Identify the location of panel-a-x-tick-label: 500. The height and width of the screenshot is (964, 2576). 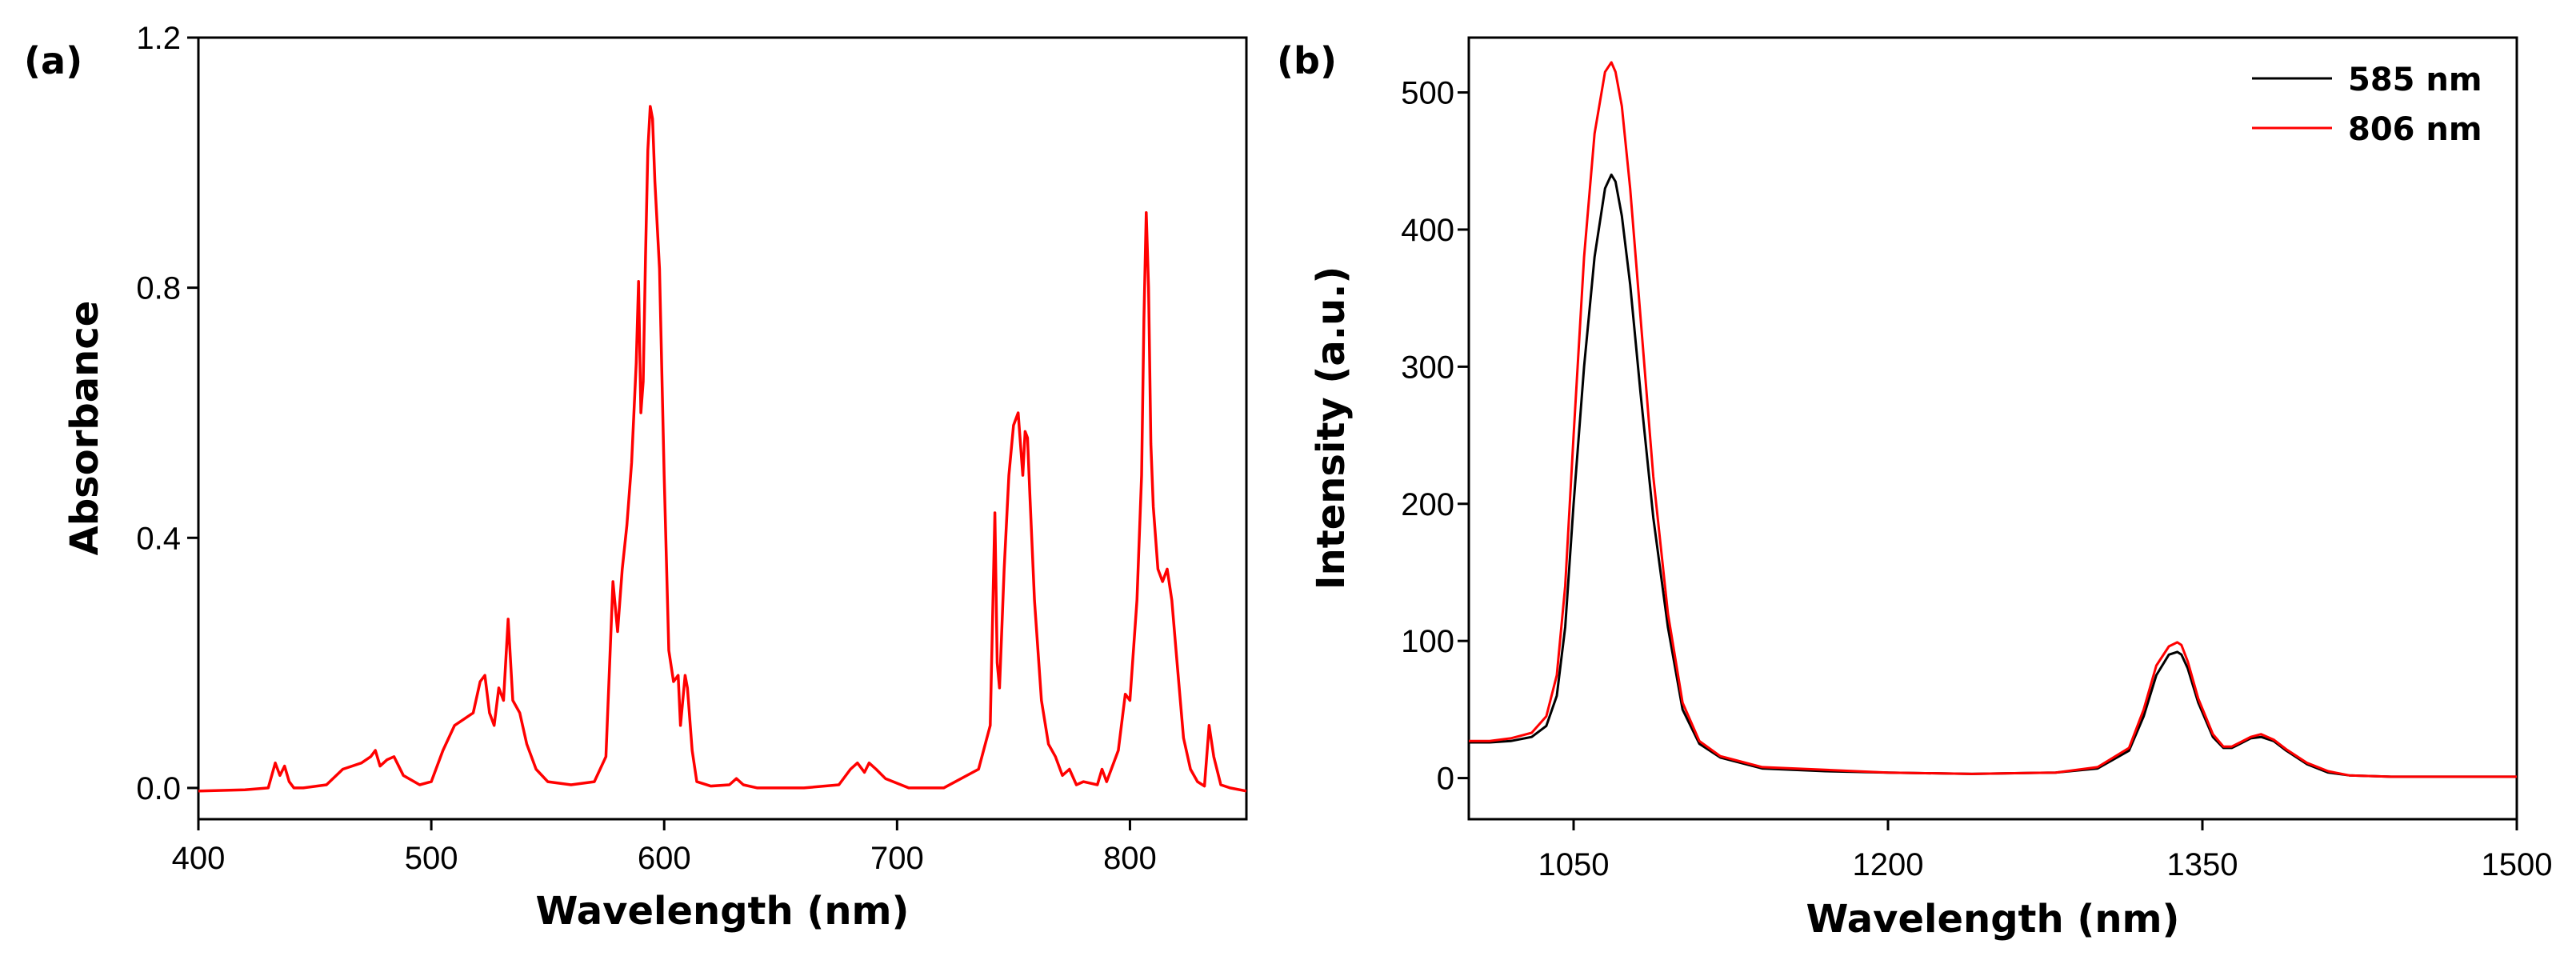
(431, 858).